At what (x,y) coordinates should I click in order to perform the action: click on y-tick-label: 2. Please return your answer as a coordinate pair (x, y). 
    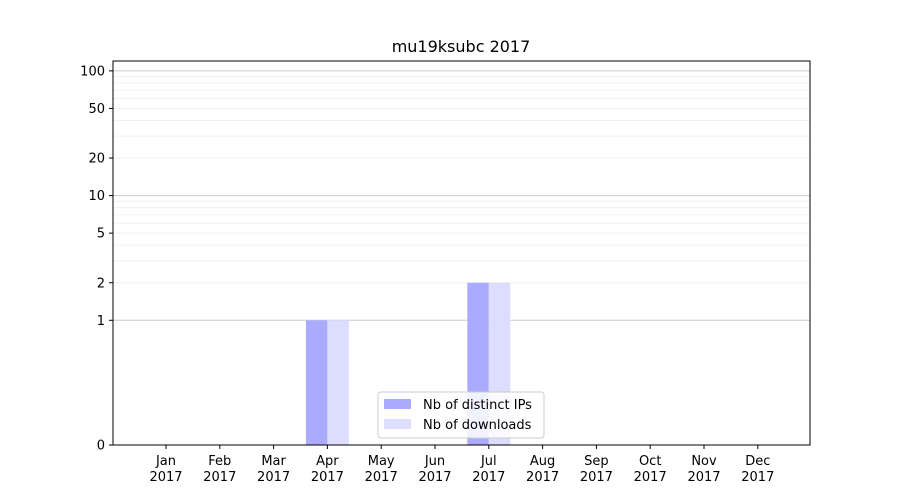
    Looking at the image, I should click on (101, 283).